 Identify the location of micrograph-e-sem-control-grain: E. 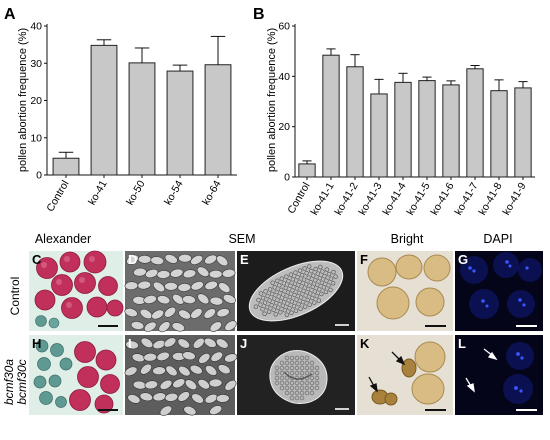
(296, 291).